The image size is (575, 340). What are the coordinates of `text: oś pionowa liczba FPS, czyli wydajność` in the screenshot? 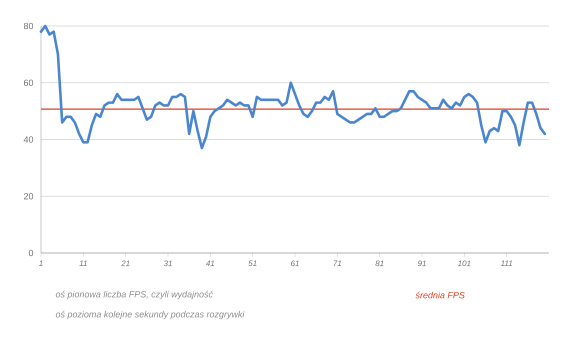 It's located at (134, 295).